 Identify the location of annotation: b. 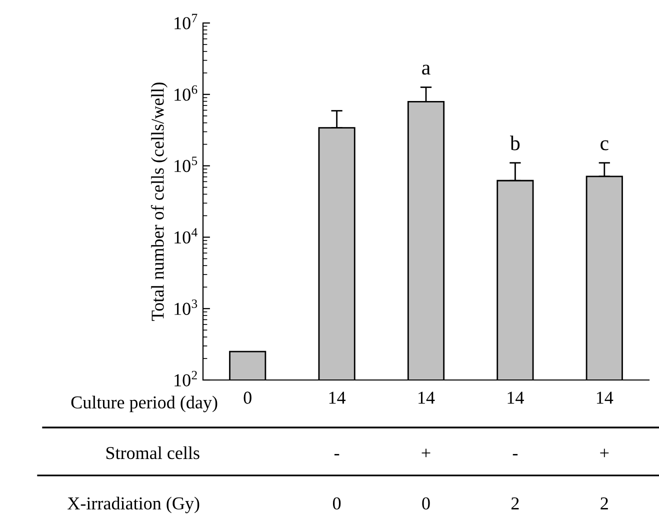
(515, 143).